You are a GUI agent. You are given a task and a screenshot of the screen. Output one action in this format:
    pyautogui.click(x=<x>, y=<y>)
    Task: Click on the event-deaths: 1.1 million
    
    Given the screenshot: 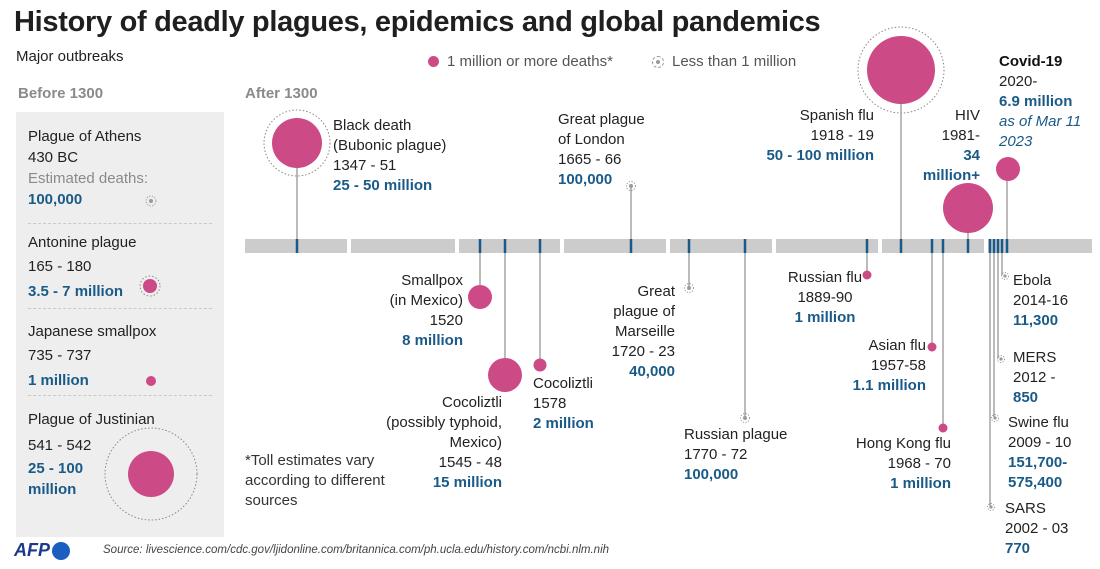 What is the action you would take?
    pyautogui.click(x=889, y=385)
    